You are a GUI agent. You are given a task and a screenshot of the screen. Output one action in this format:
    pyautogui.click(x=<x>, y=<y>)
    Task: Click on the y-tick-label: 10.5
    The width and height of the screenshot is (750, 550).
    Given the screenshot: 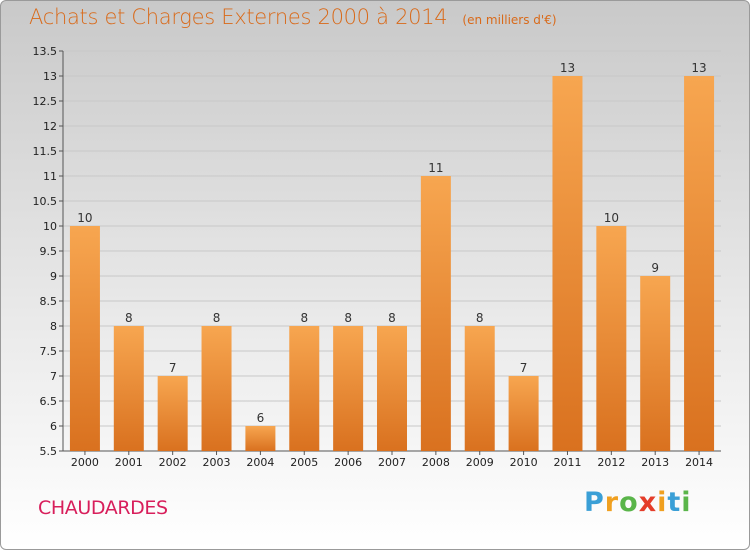 What is the action you would take?
    pyautogui.click(x=45, y=201)
    